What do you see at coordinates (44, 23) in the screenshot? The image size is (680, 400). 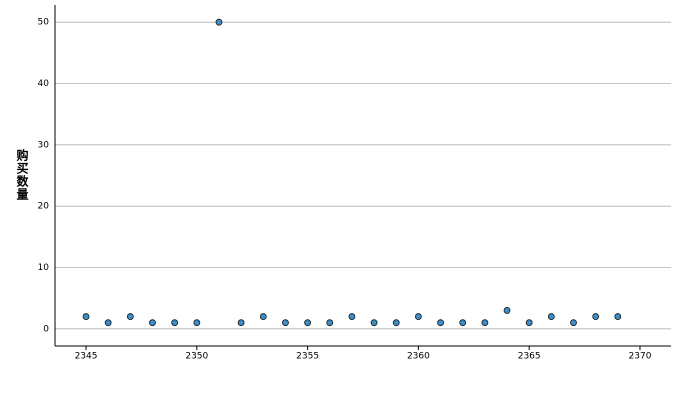 I see `y-tick-label: 50` at bounding box center [44, 23].